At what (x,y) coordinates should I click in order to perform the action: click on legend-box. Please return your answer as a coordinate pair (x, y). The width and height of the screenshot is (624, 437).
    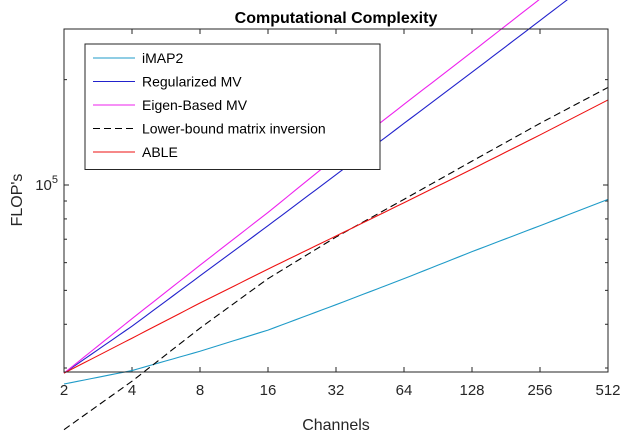
    Looking at the image, I should click on (232, 106).